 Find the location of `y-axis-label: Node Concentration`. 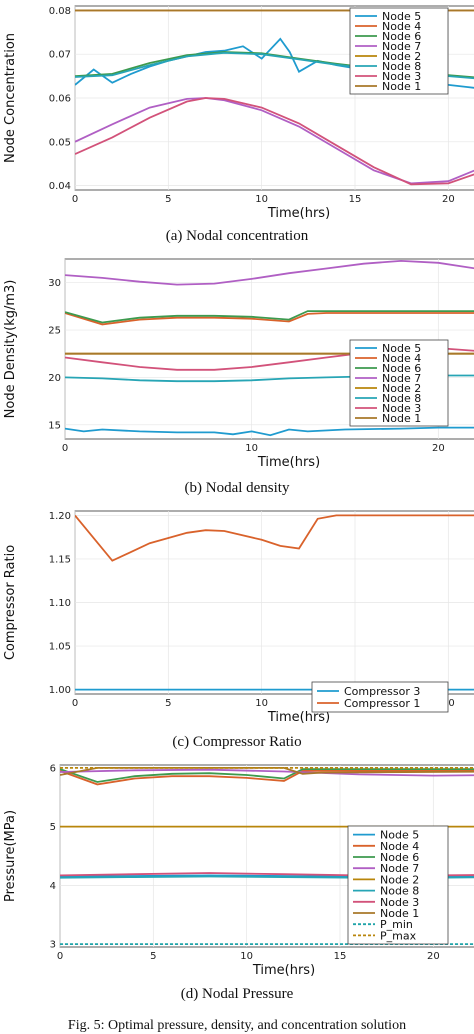

y-axis-label: Node Concentration is located at coordinates (10, 98).